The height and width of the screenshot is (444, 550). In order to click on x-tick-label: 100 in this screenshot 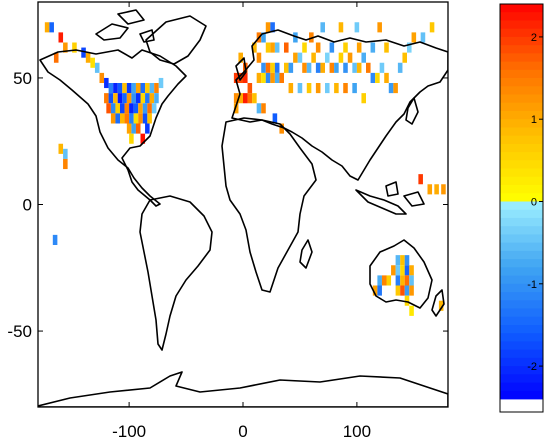, I will do `click(357, 431)`.